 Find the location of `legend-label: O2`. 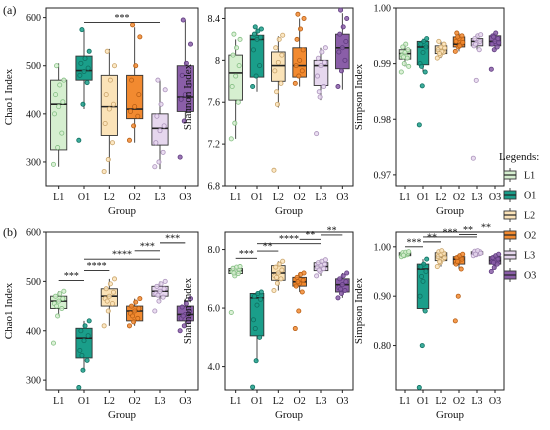

legend-label: O2 is located at coordinates (530, 236).